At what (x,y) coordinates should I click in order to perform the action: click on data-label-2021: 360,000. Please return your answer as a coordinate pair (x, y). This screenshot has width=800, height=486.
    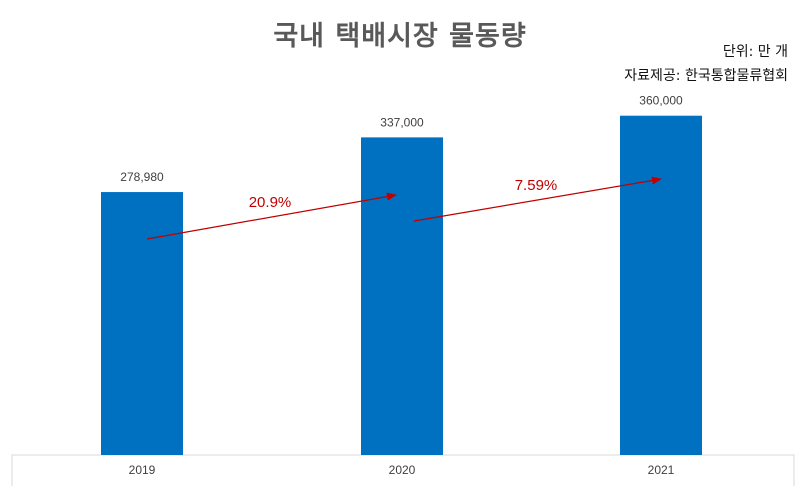
    Looking at the image, I should click on (661, 101).